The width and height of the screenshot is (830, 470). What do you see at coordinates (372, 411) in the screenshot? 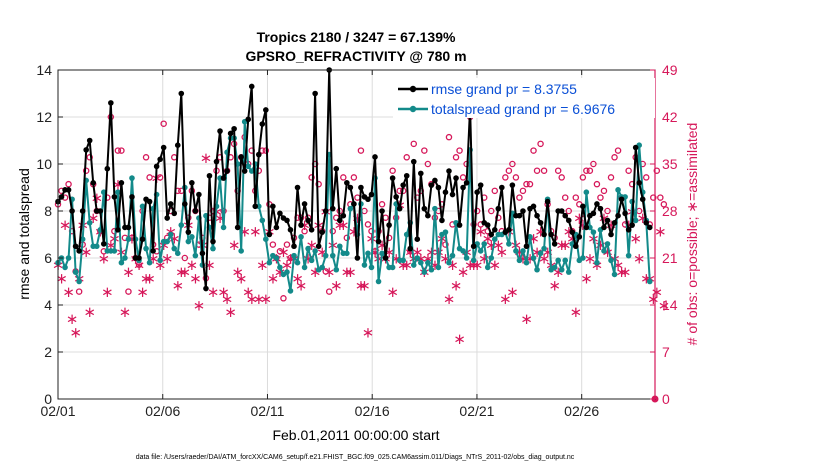
I see `x-tick-label: 02/16` at bounding box center [372, 411].